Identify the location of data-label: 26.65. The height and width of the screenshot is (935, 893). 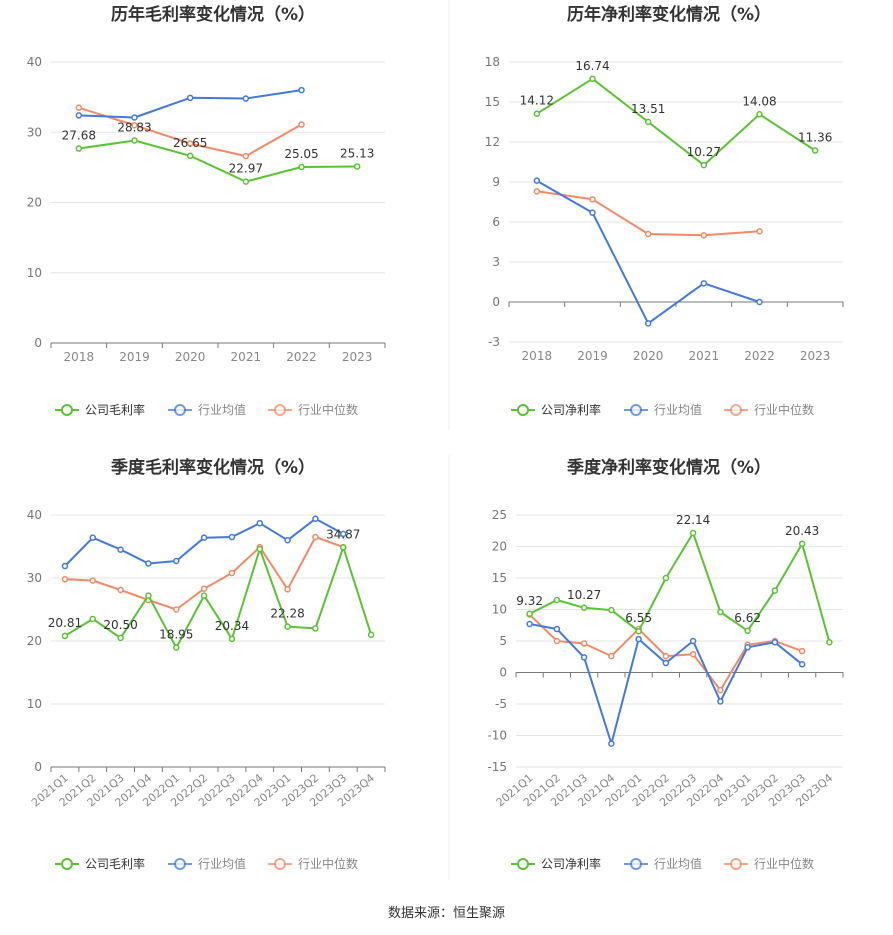
(190, 143).